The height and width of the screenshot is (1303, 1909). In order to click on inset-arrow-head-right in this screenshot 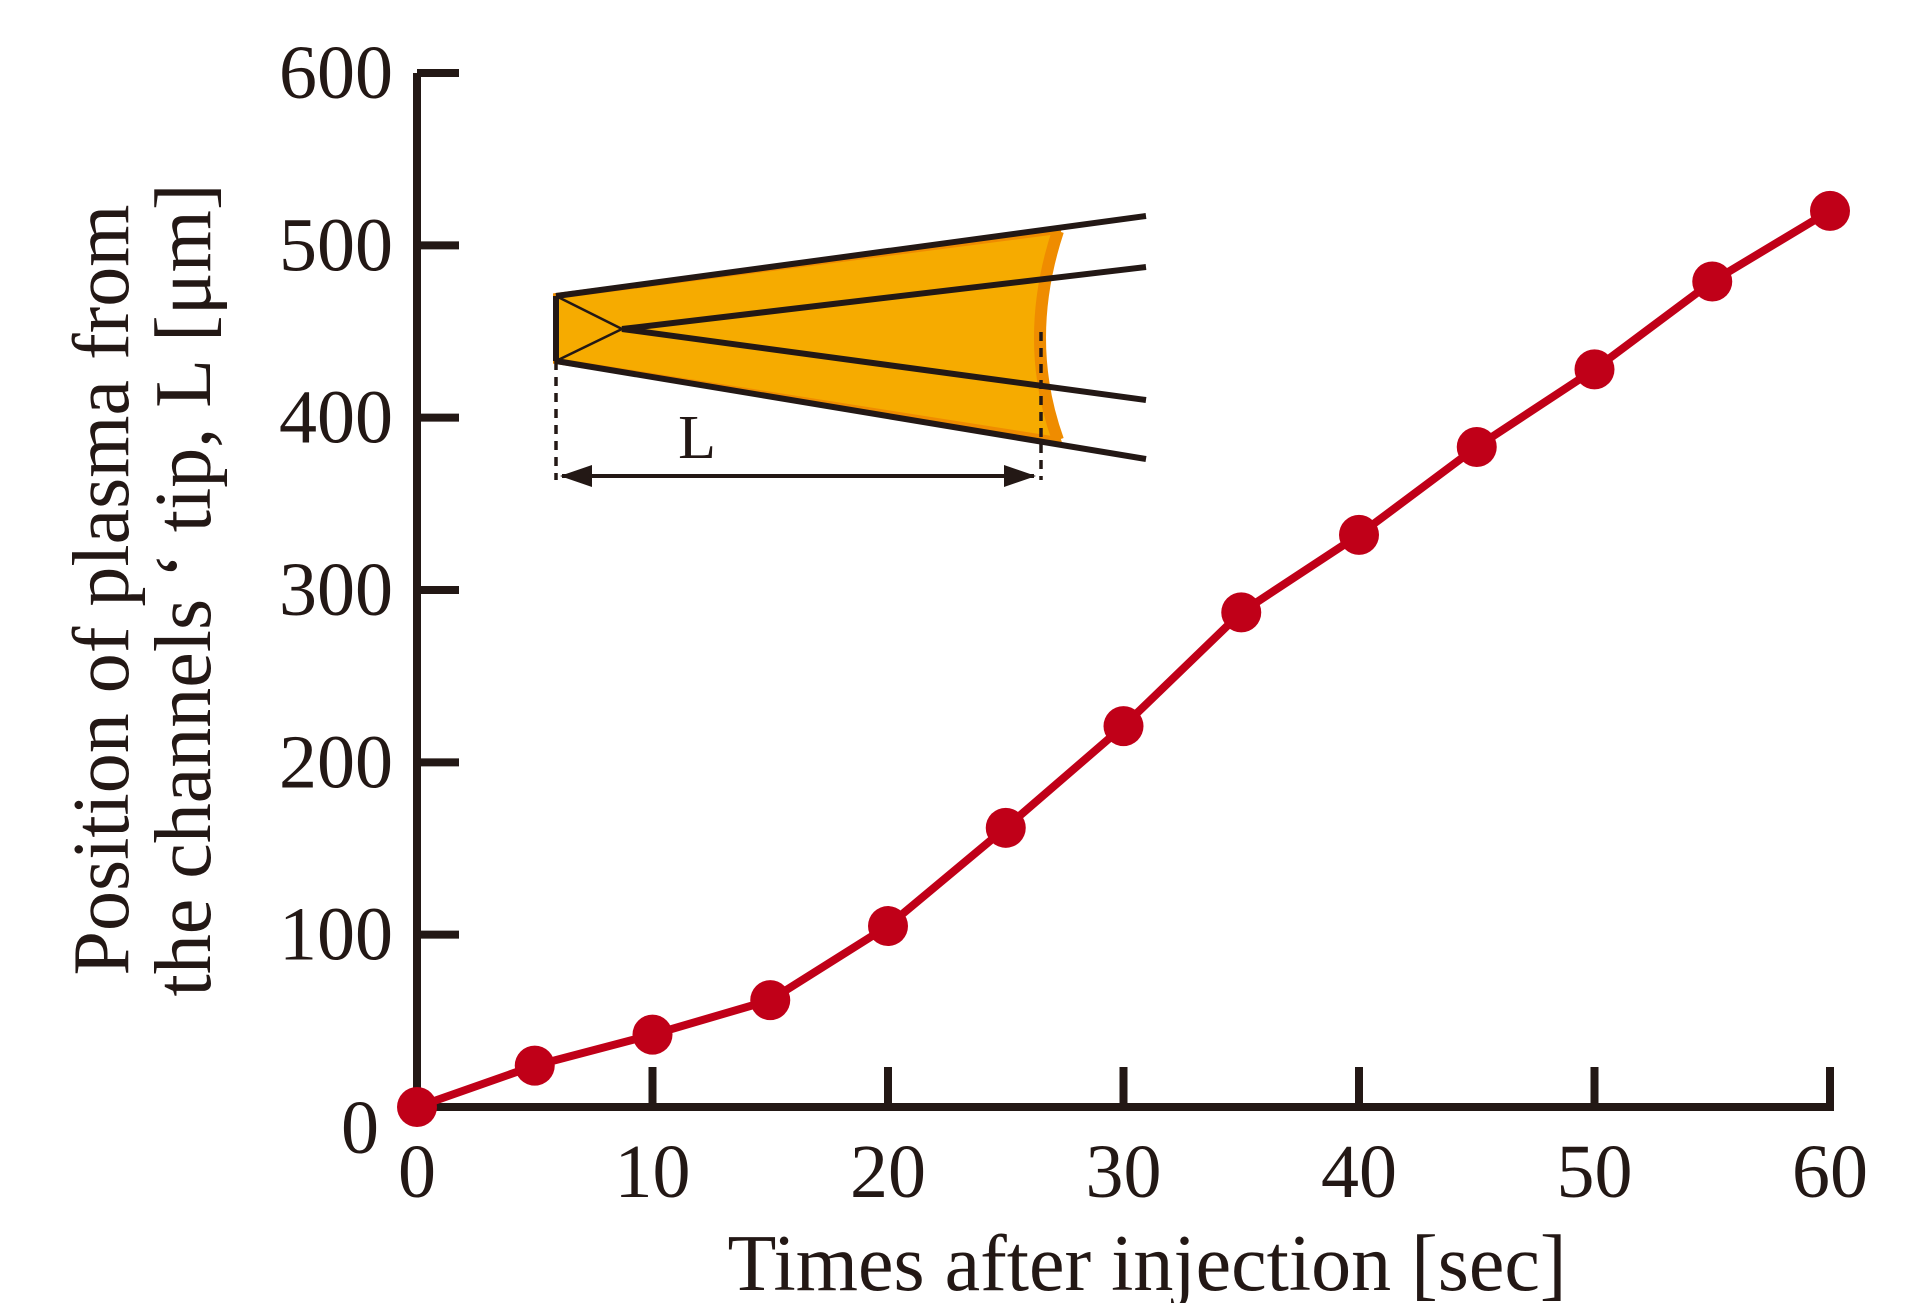, I will do `click(1020, 476)`.